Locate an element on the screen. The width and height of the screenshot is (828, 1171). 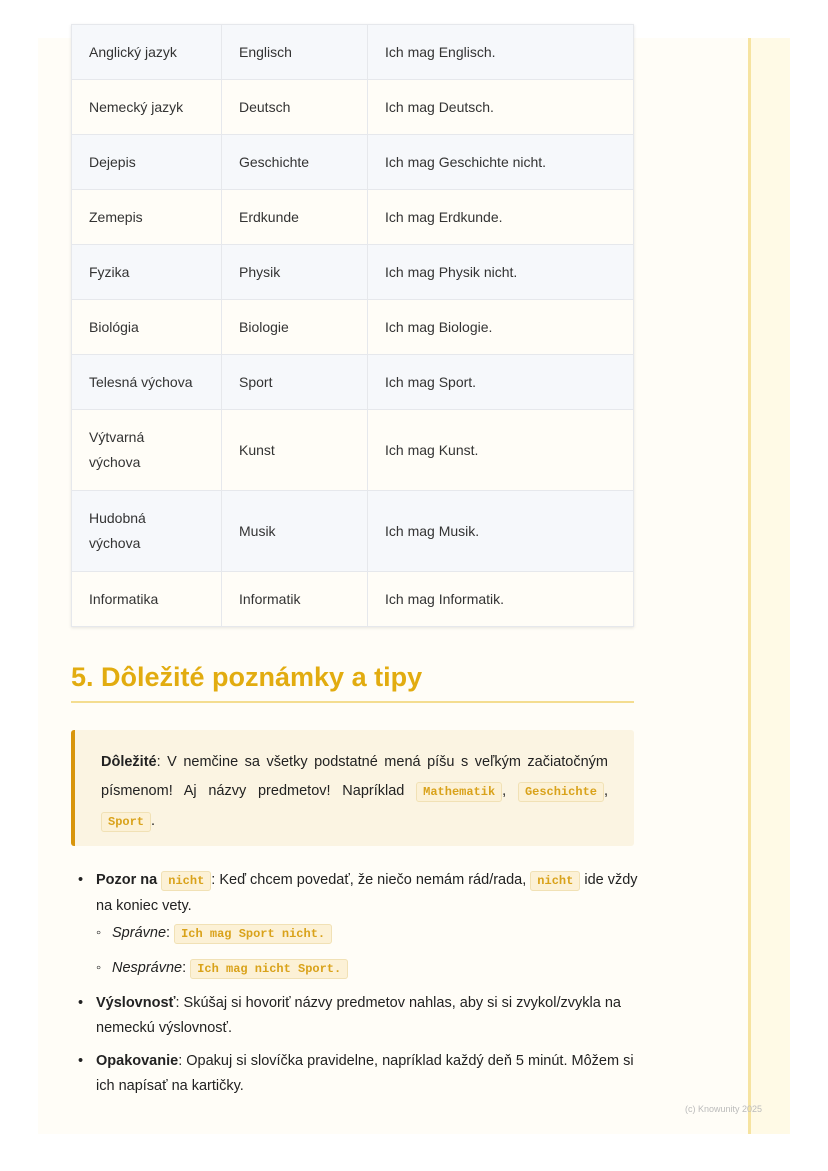
label: Správne is located at coordinates (139, 933).